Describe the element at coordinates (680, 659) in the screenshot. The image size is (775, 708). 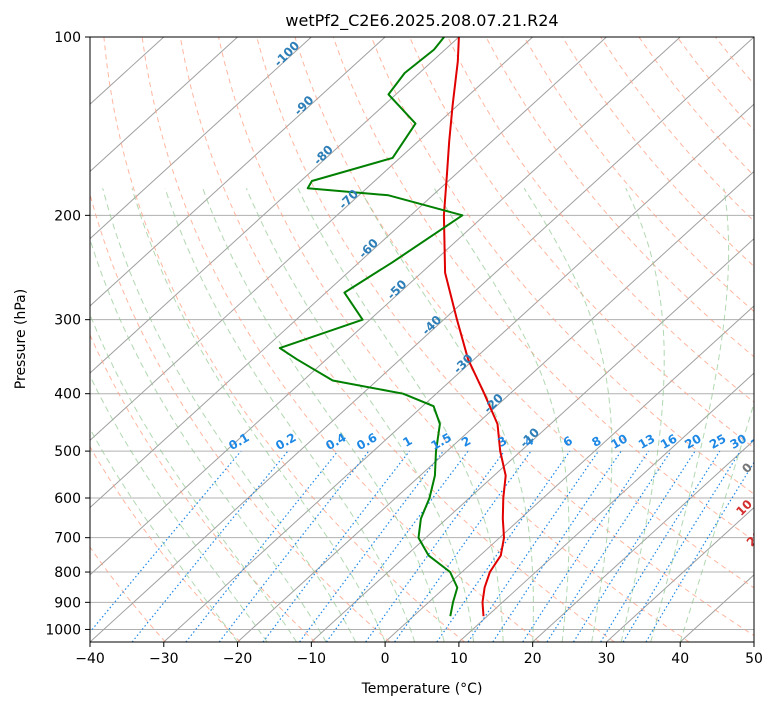
I see `x-tick-label: 40` at that location.